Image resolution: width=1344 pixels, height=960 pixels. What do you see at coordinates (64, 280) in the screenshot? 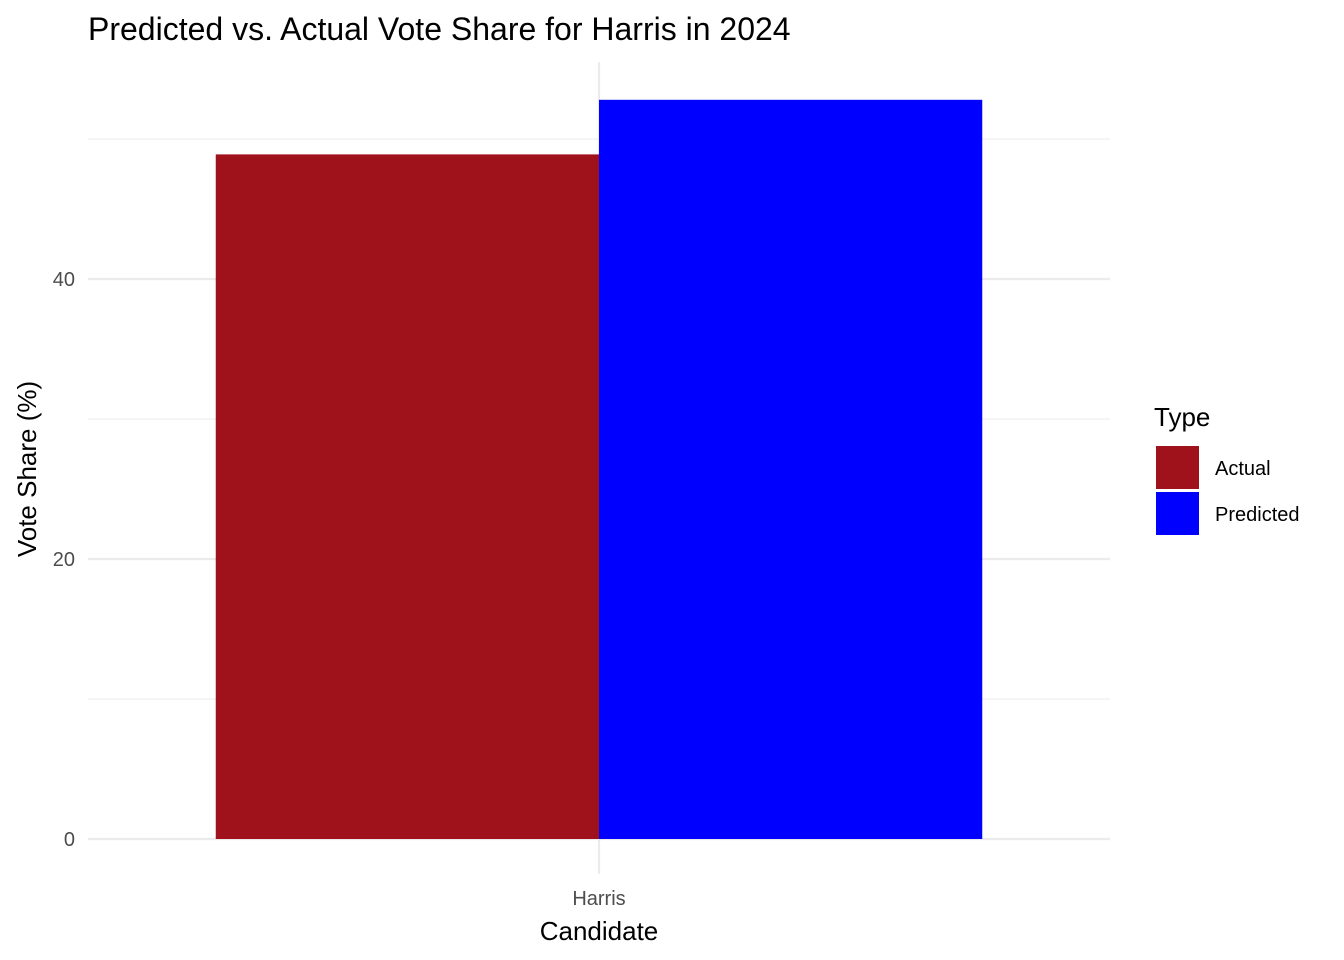
I see `y-tick-label: 40` at bounding box center [64, 280].